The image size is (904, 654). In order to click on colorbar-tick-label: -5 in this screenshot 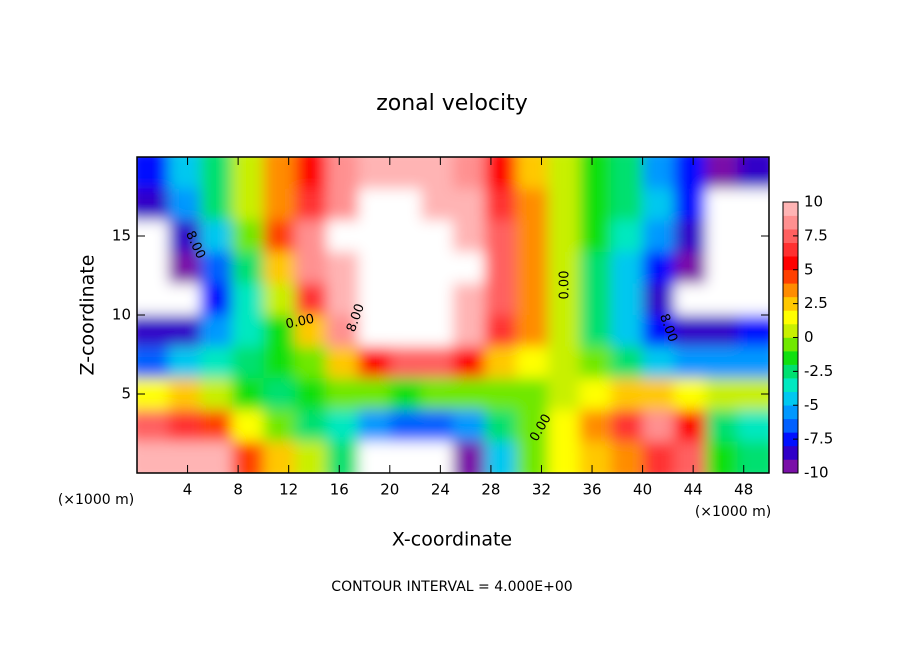, I will do `click(811, 405)`.